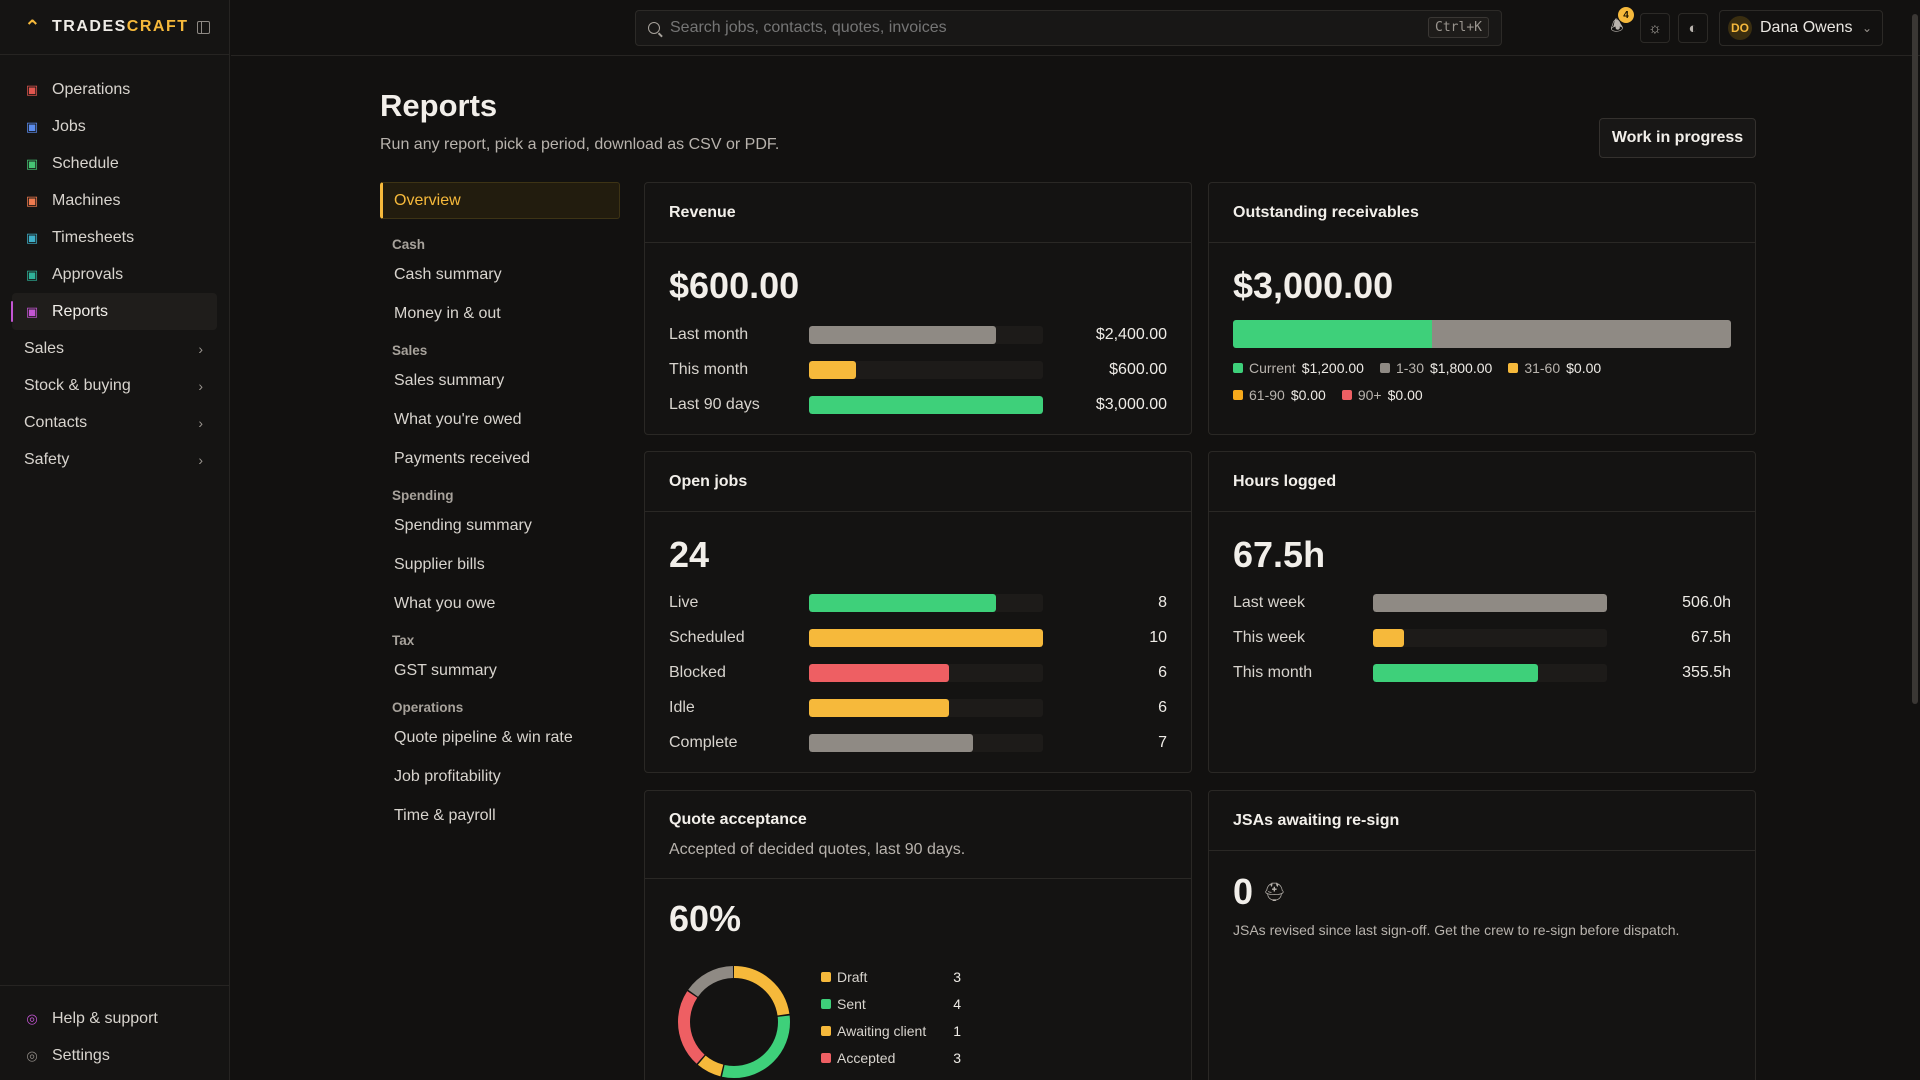 This screenshot has height=1080, width=1920. I want to click on bar-row-idle: Idle 6, so click(918, 708).